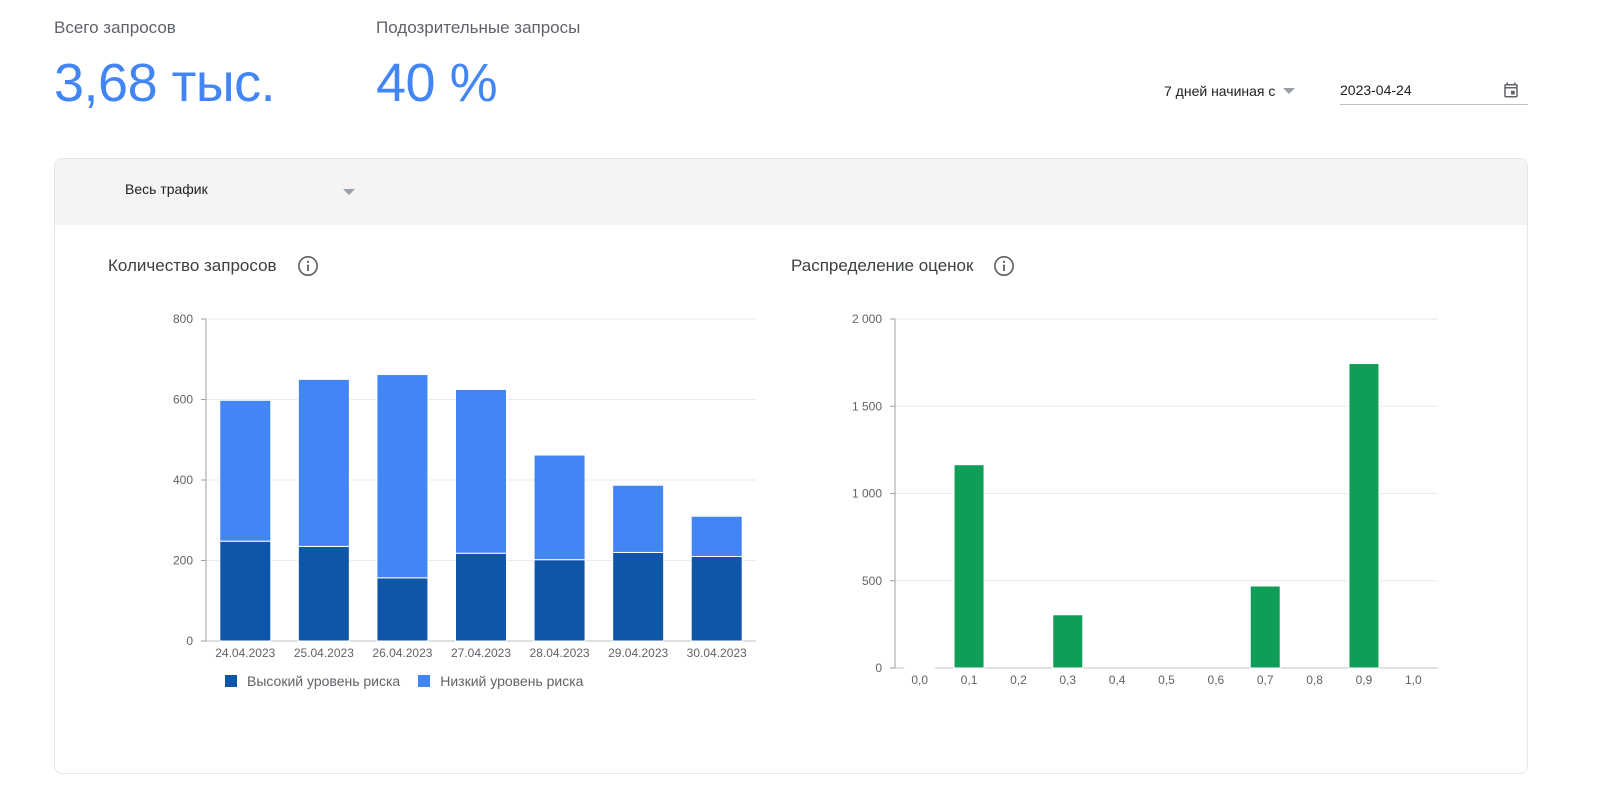 This screenshot has height=805, width=1606. I want to click on metric-suspicious-requests: Подозрительные запросы 40 %, so click(478, 66).